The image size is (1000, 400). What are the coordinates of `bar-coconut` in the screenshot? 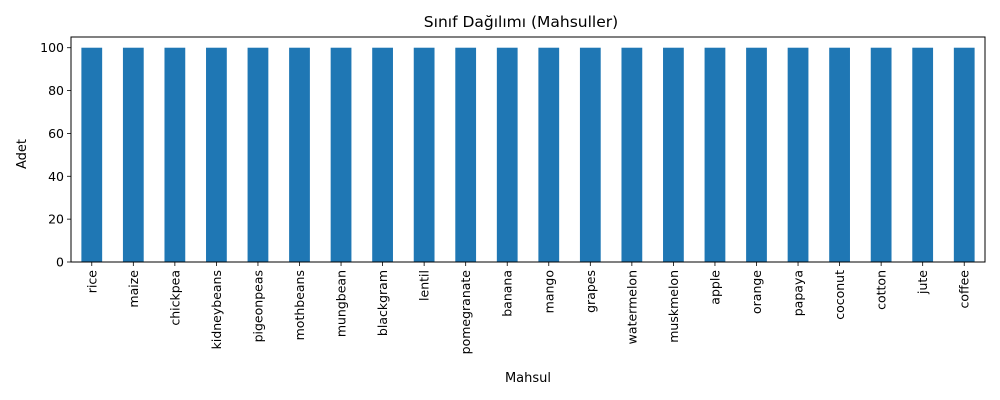 It's located at (839, 154).